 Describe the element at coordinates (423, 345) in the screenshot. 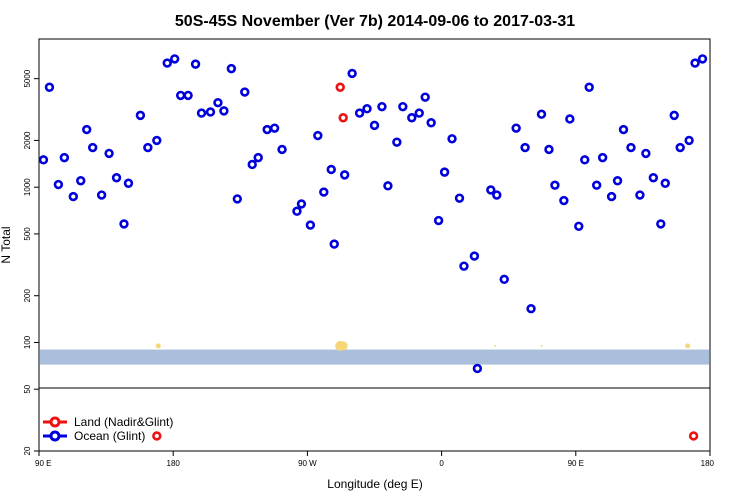

I see `sun-glint-markers` at that location.